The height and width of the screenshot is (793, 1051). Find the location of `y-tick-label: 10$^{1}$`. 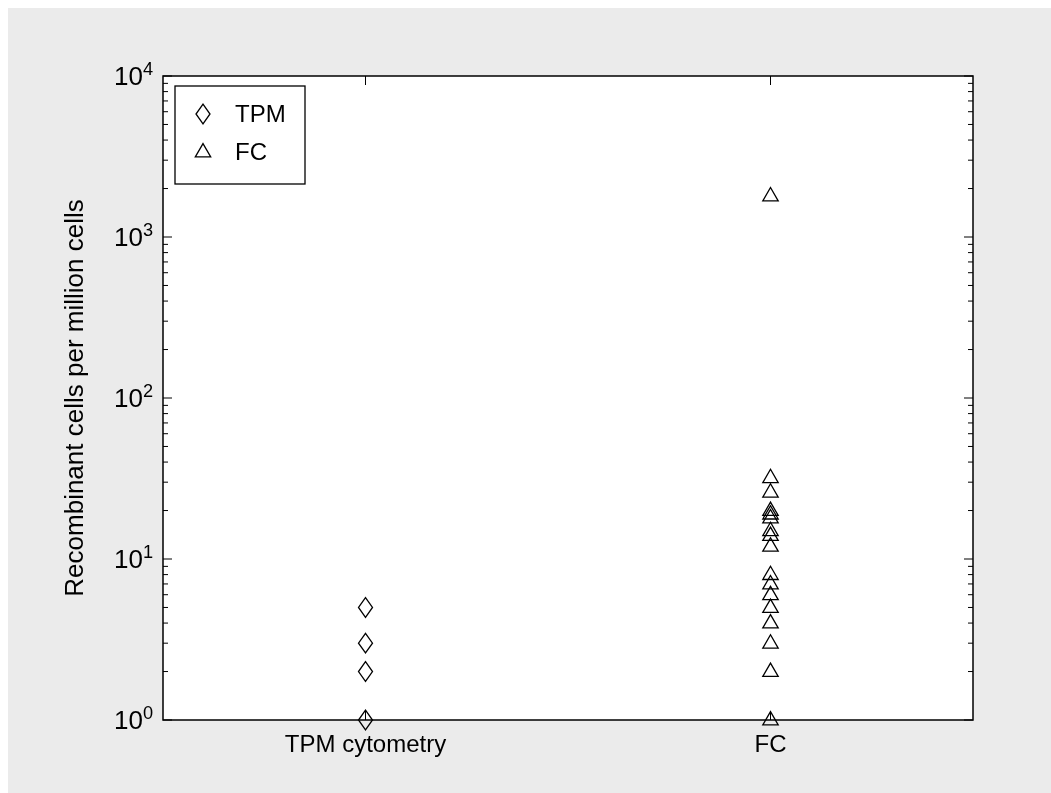

y-tick-label: 10$^{1}$ is located at coordinates (133, 558).